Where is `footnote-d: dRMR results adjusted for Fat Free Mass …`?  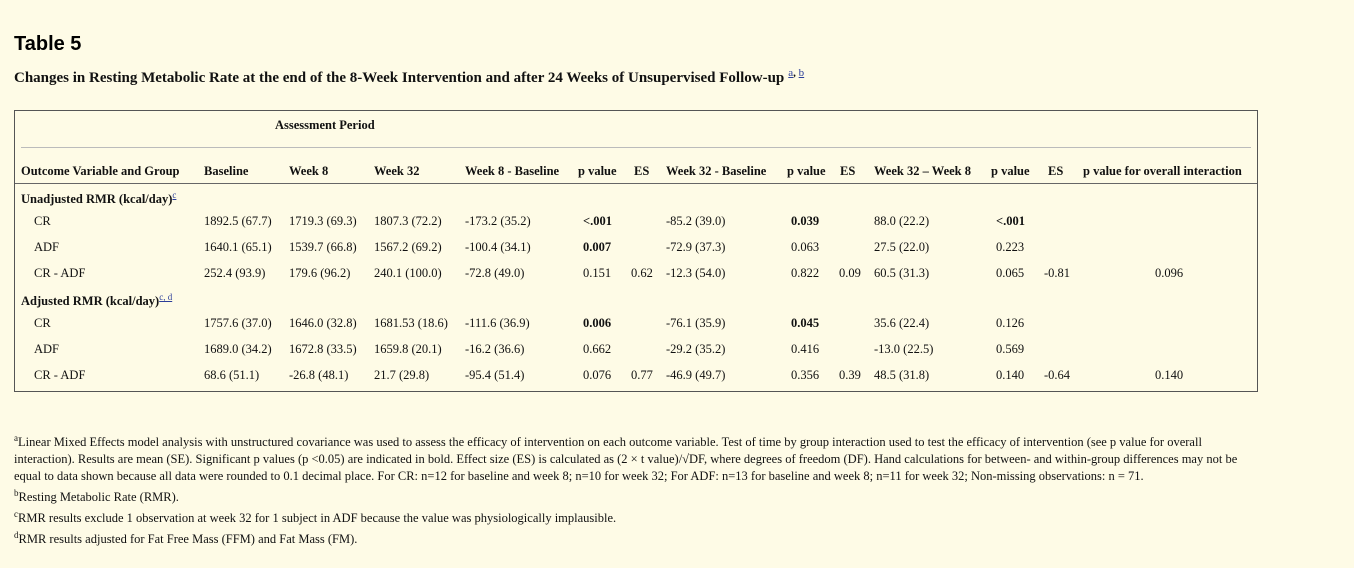
footnote-d: dRMR results adjusted for Fat Free Mass … is located at coordinates (679, 537).